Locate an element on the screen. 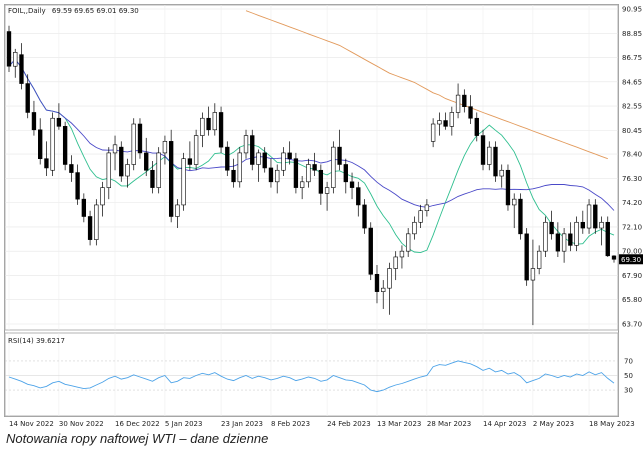 This screenshot has width=644, height=450. date-tick-label: 14 Apr 2023 is located at coordinates (504, 424).